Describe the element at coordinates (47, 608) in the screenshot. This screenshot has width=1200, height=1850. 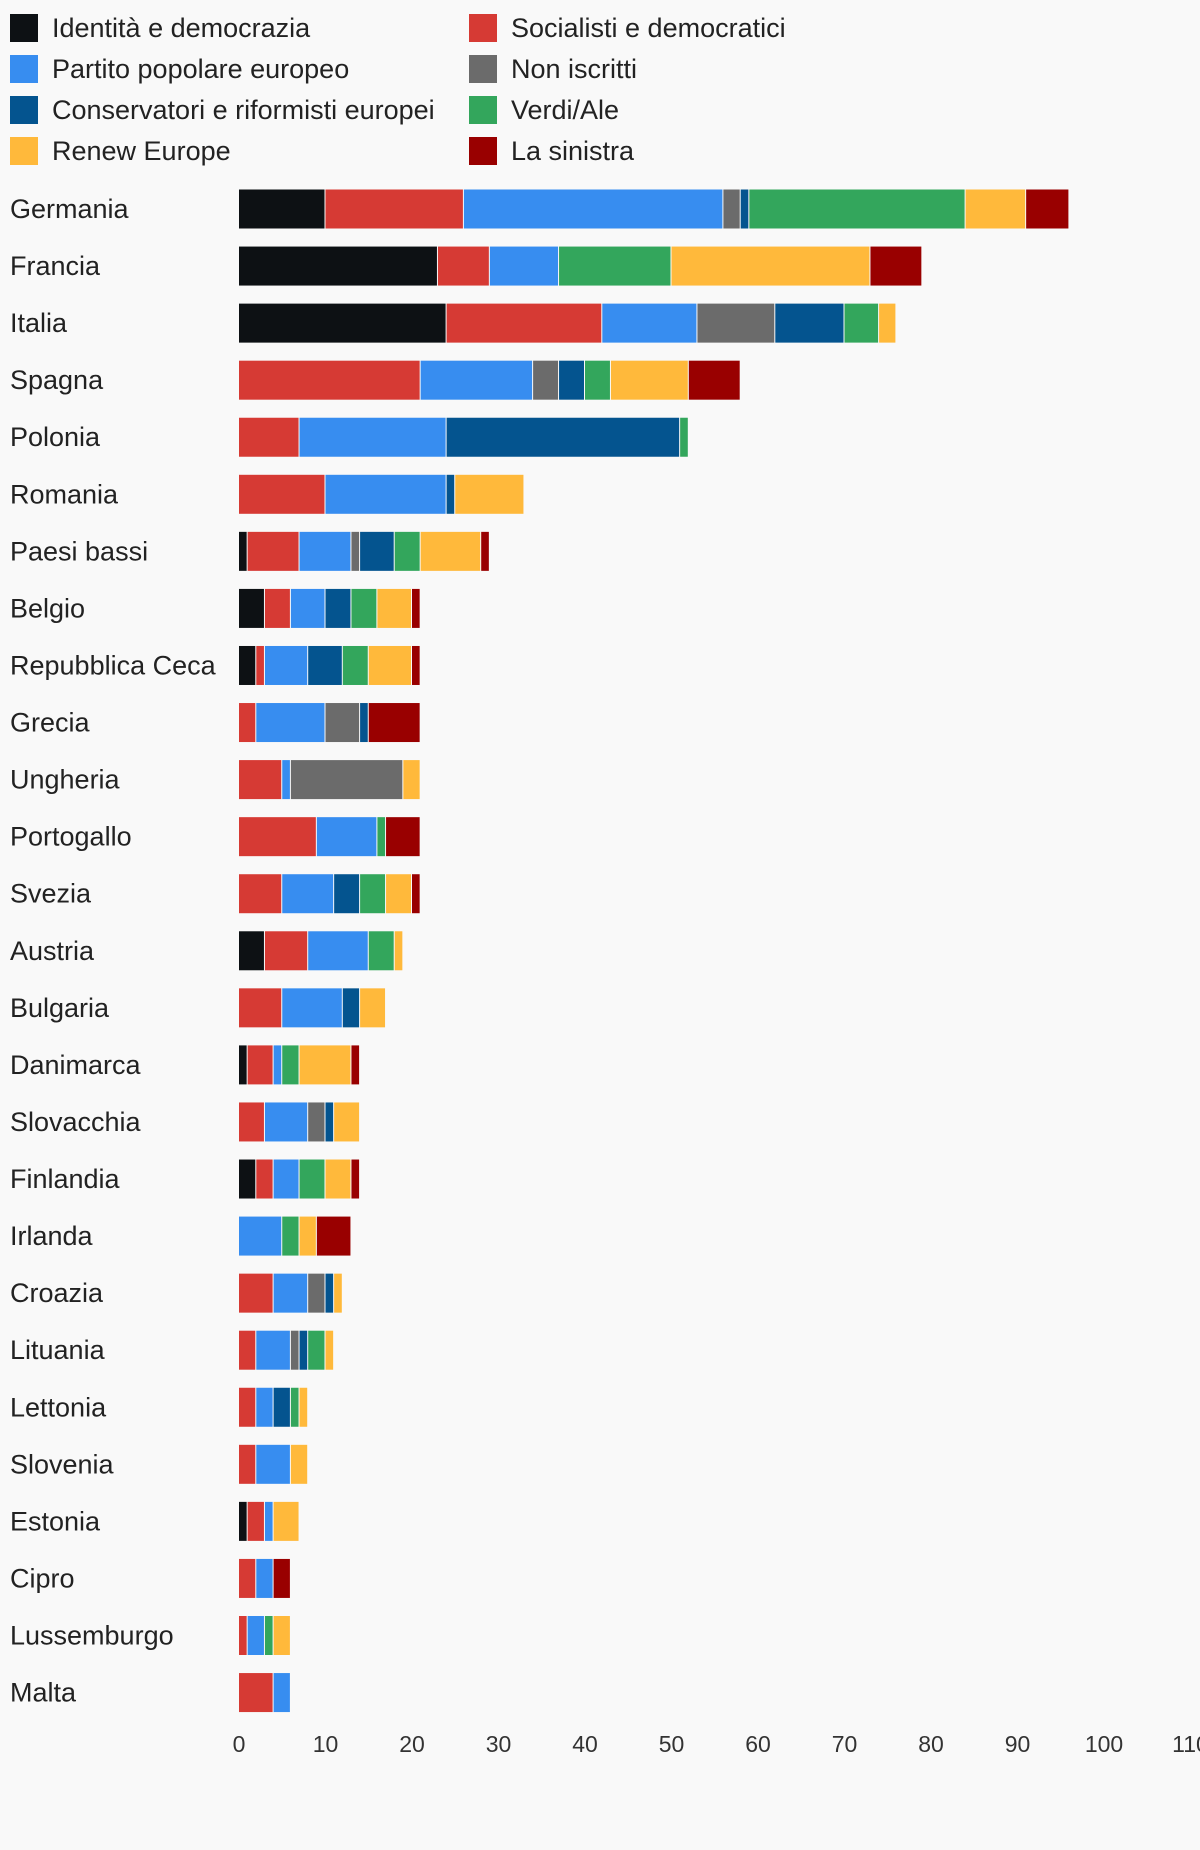
I see `country-label: Belgio` at that location.